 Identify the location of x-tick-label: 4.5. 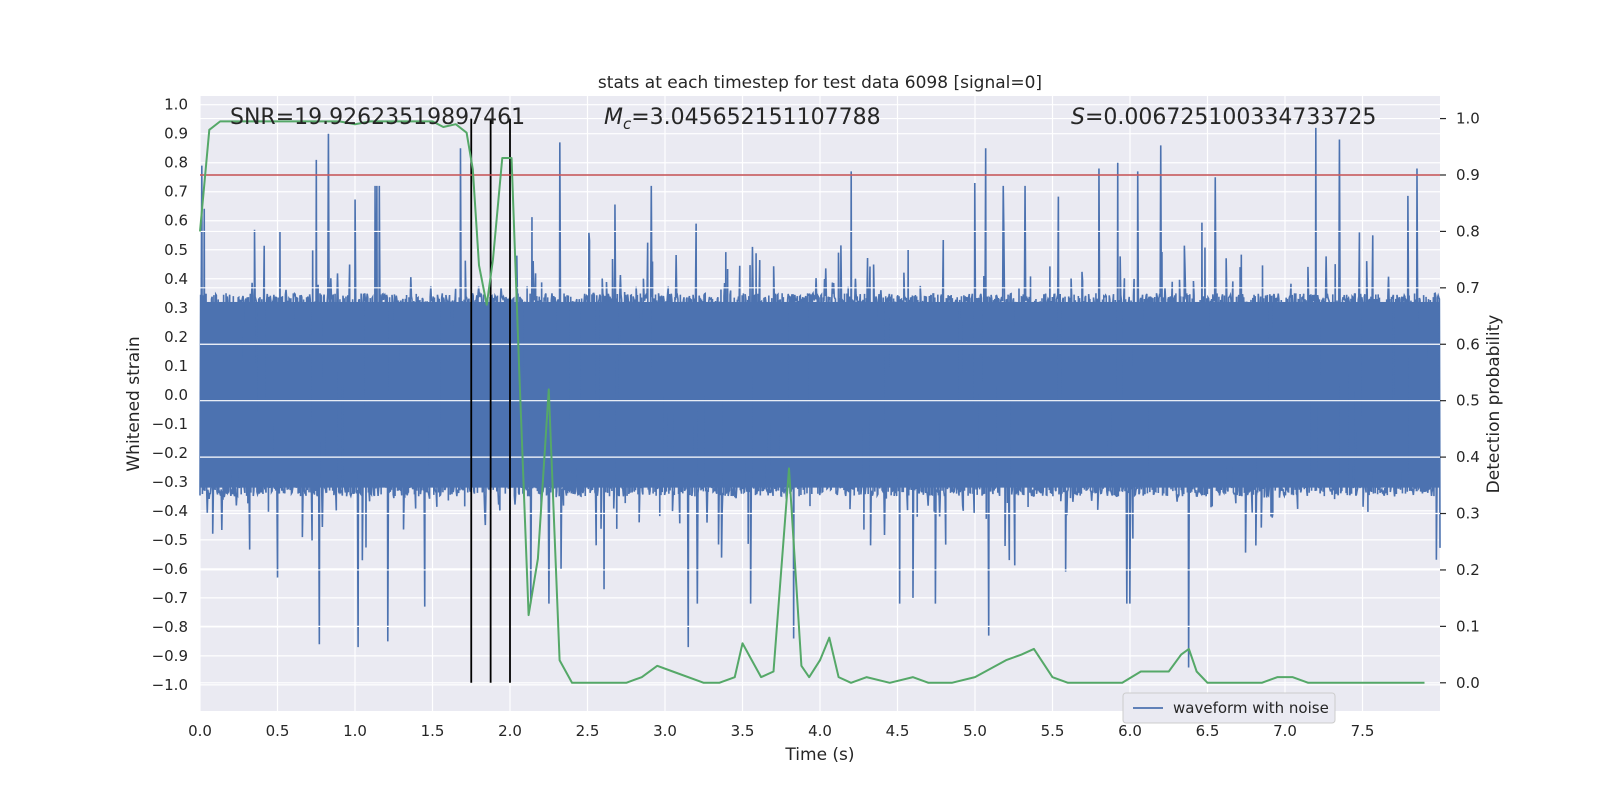
(898, 731).